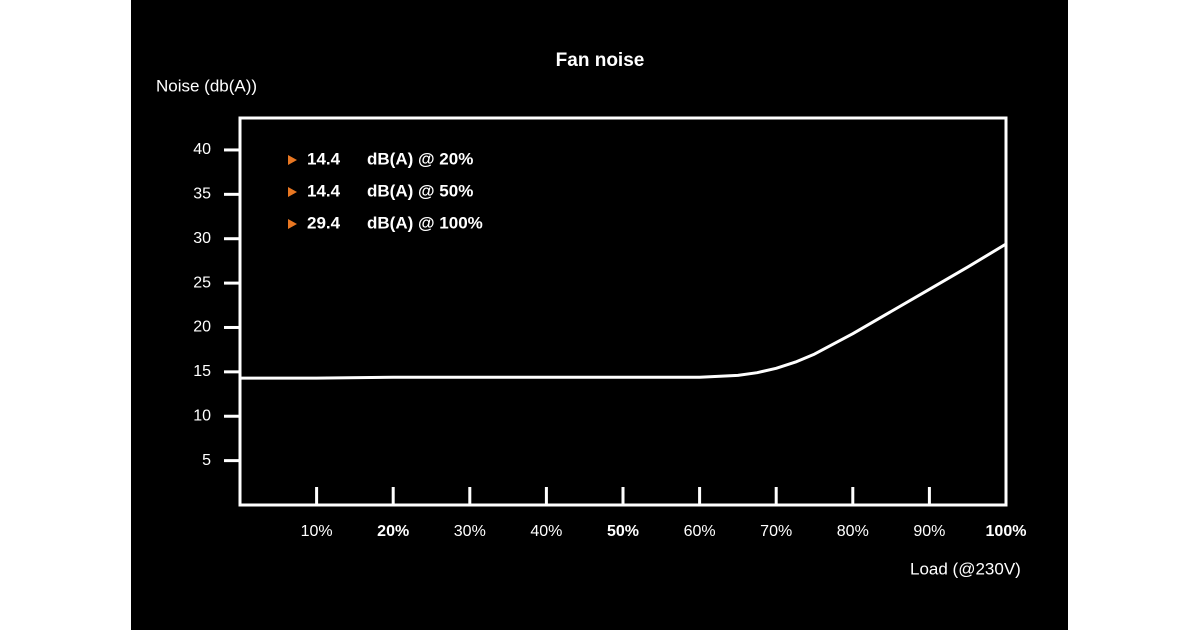 Image resolution: width=1200 pixels, height=630 pixels. Describe the element at coordinates (700, 531) in the screenshot. I see `x-tick-label: 60%` at that location.